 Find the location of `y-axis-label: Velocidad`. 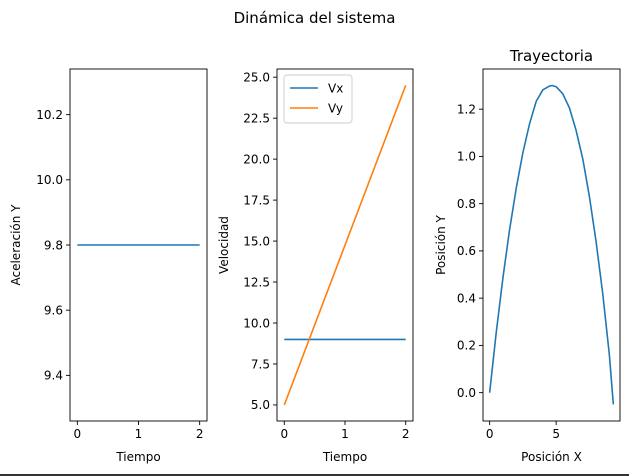

y-axis-label: Velocidad is located at coordinates (224, 245).